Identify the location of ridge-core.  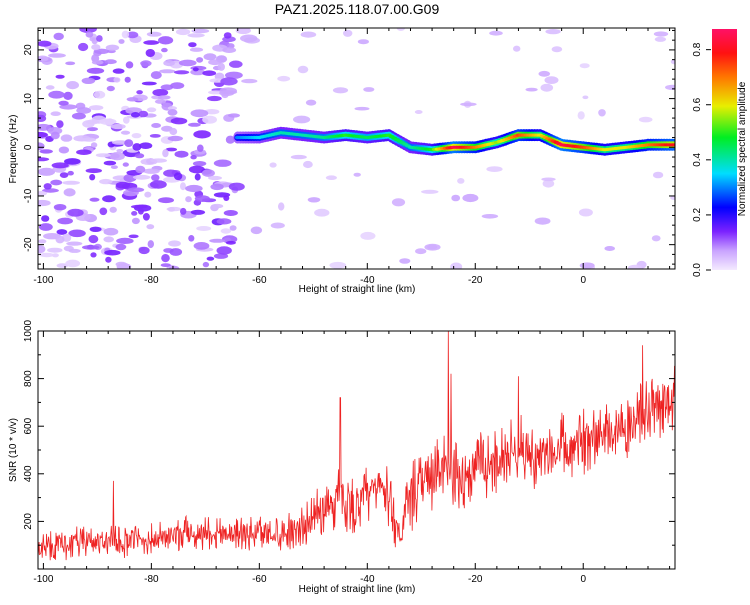
(673, 145).